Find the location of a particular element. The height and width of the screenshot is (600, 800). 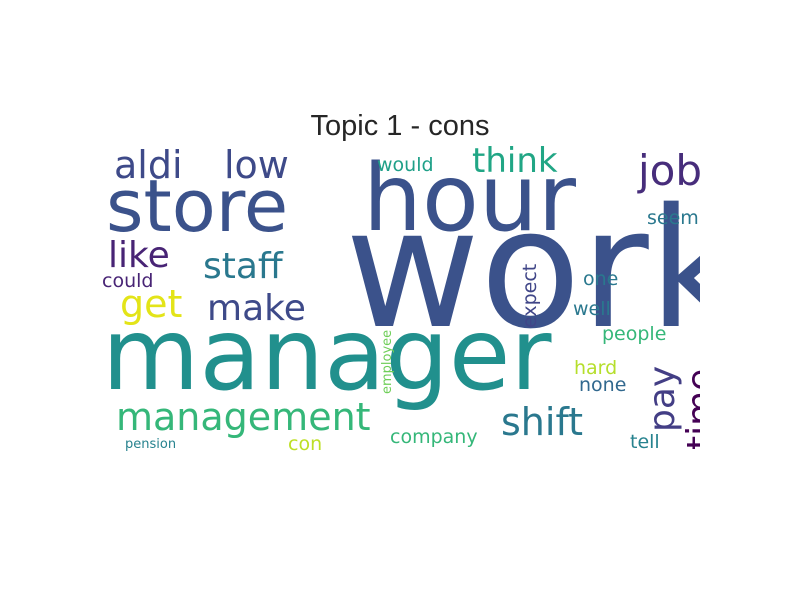

word-pension: pension is located at coordinates (151, 444).